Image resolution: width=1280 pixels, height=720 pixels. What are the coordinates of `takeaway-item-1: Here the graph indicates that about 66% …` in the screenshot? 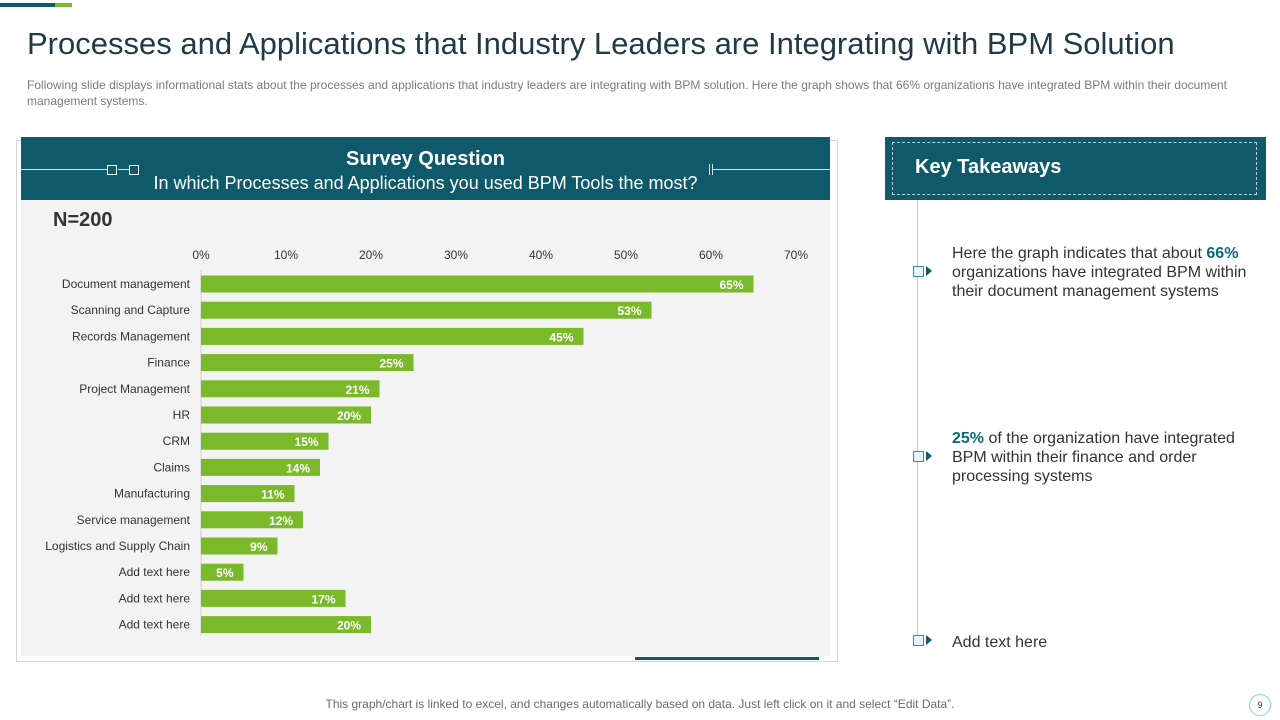 It's located at (1102, 272).